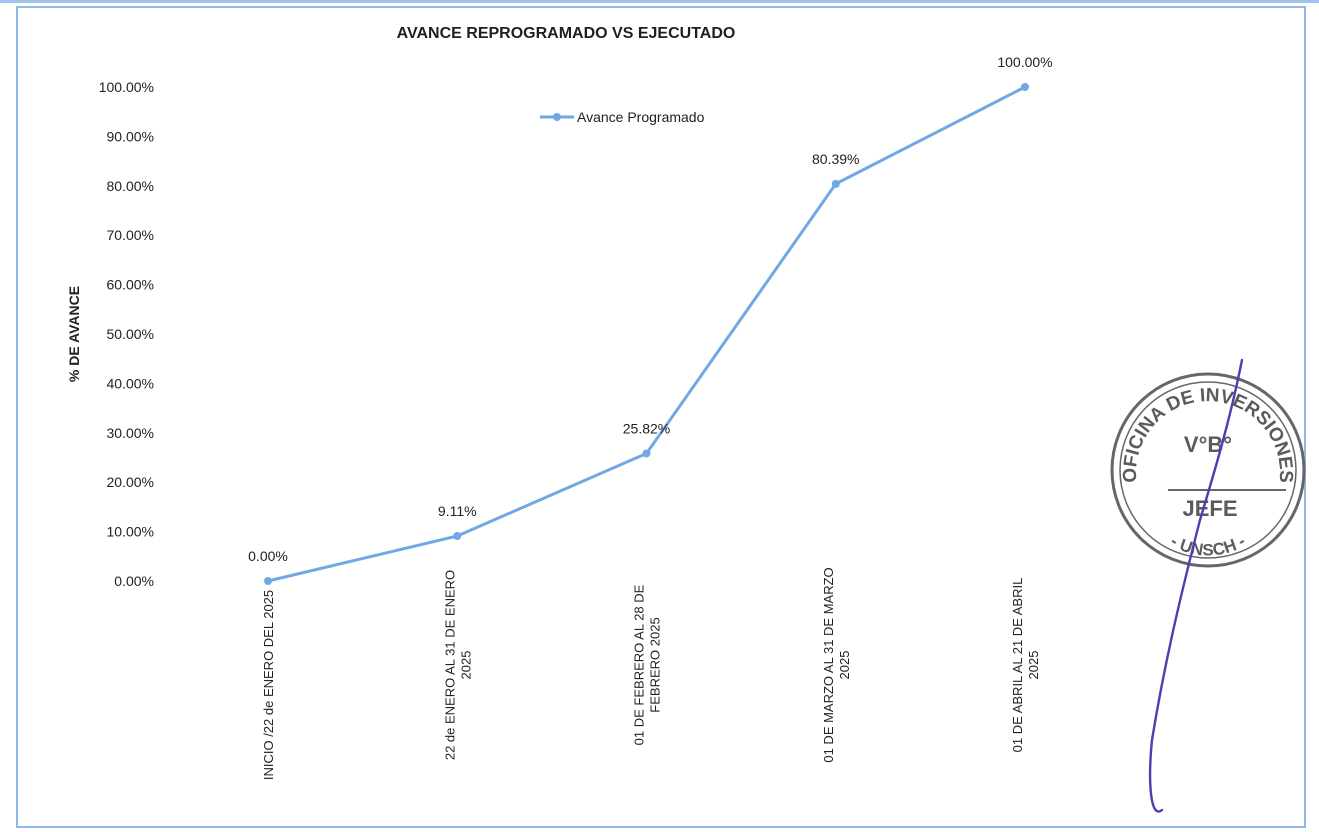 The height and width of the screenshot is (832, 1319). Describe the element at coordinates (130, 235) in the screenshot. I see `y-tick-label: 70.00%` at that location.